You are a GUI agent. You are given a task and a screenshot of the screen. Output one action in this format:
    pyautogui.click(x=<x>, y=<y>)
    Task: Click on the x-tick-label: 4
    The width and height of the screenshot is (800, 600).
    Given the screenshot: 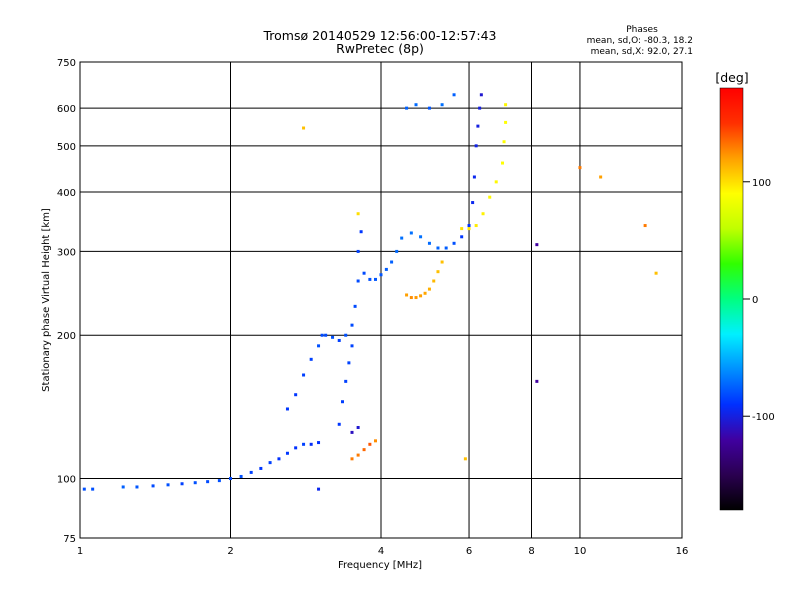 What is the action you would take?
    pyautogui.click(x=381, y=551)
    